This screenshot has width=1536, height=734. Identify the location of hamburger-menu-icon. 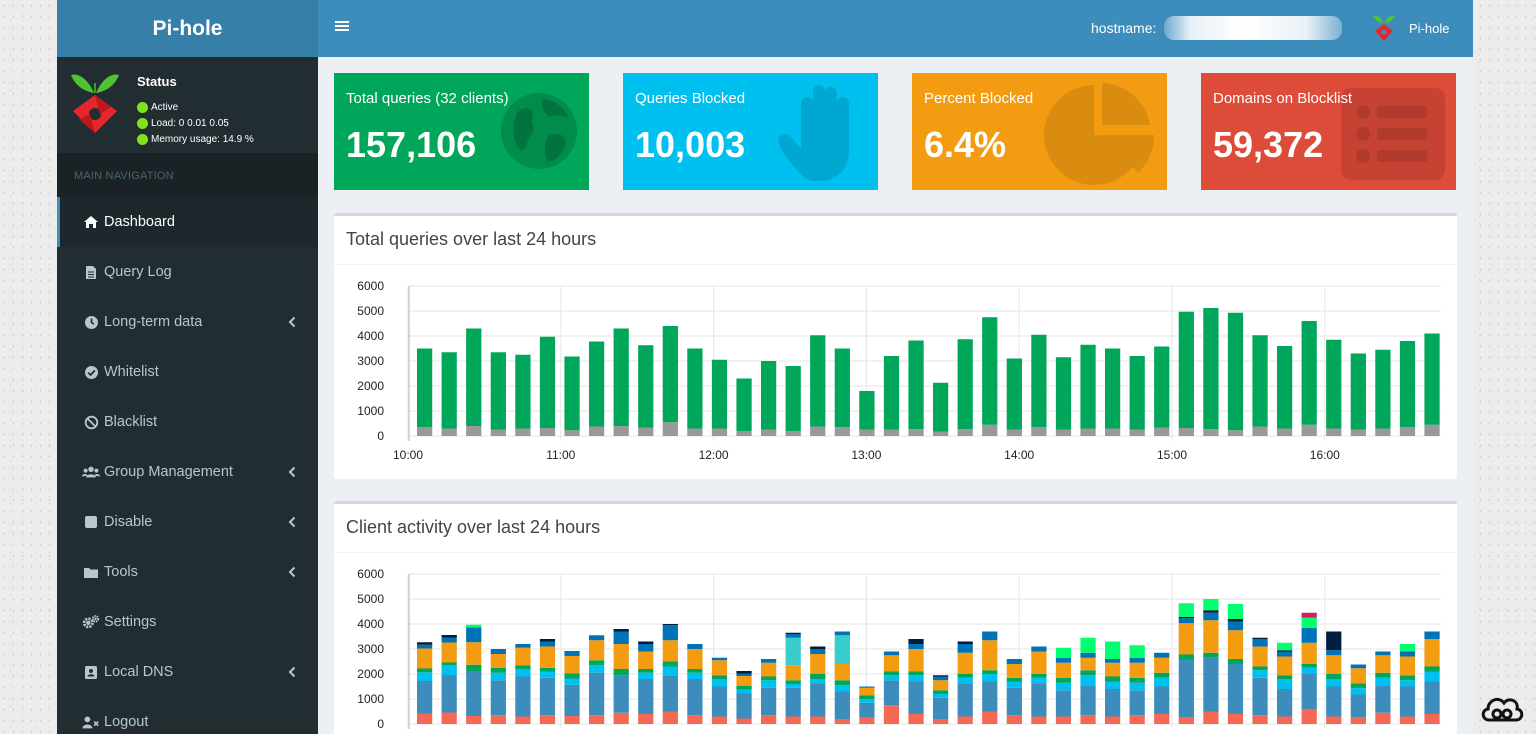
(342, 26).